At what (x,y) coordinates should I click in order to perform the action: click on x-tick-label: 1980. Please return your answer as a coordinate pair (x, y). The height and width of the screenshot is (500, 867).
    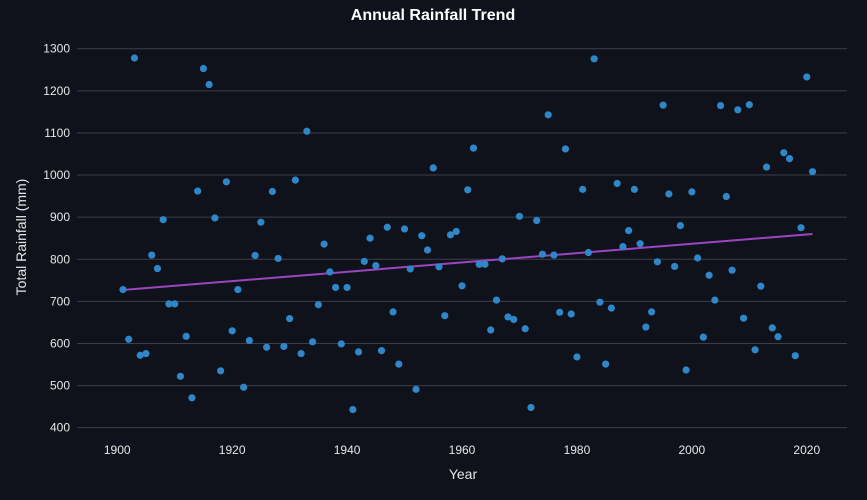
    Looking at the image, I should click on (577, 450).